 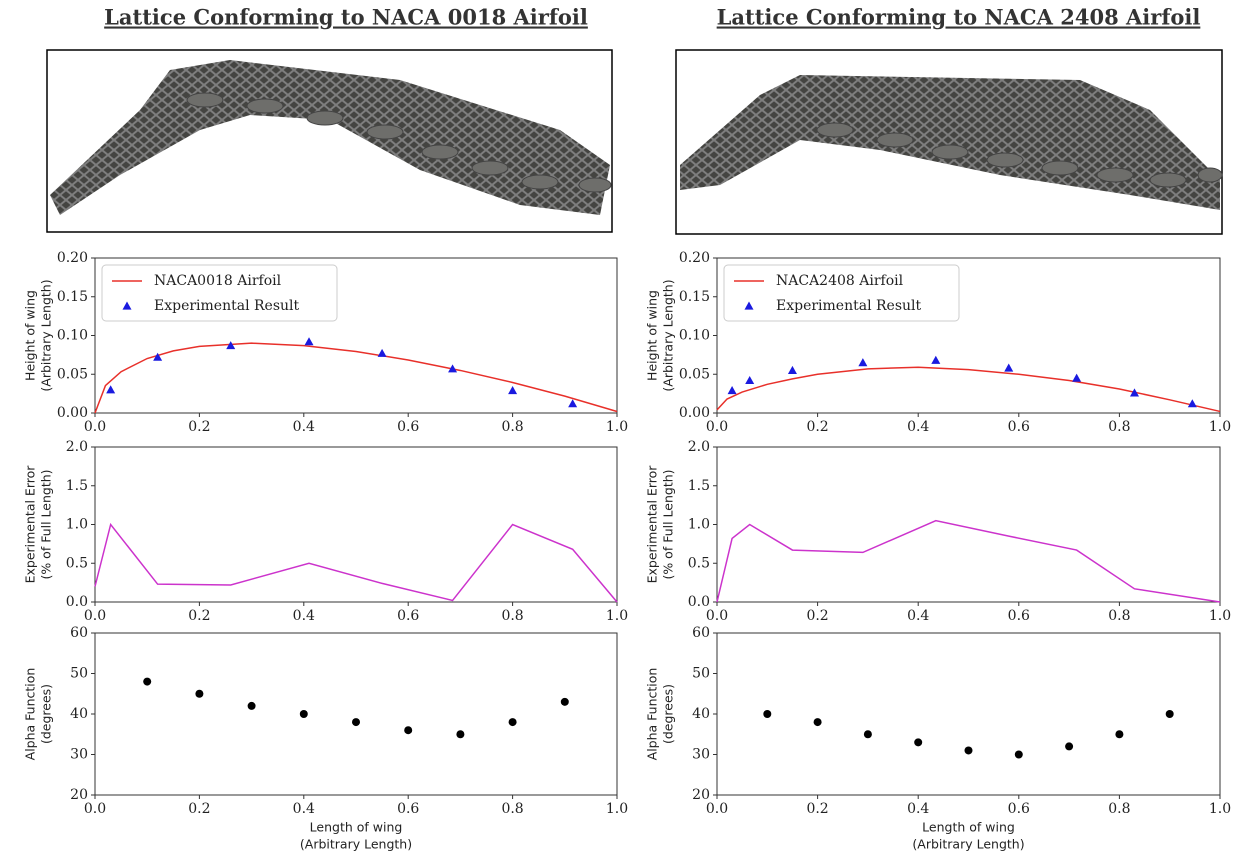 What do you see at coordinates (219, 293) in the screenshot?
I see `legend-box` at bounding box center [219, 293].